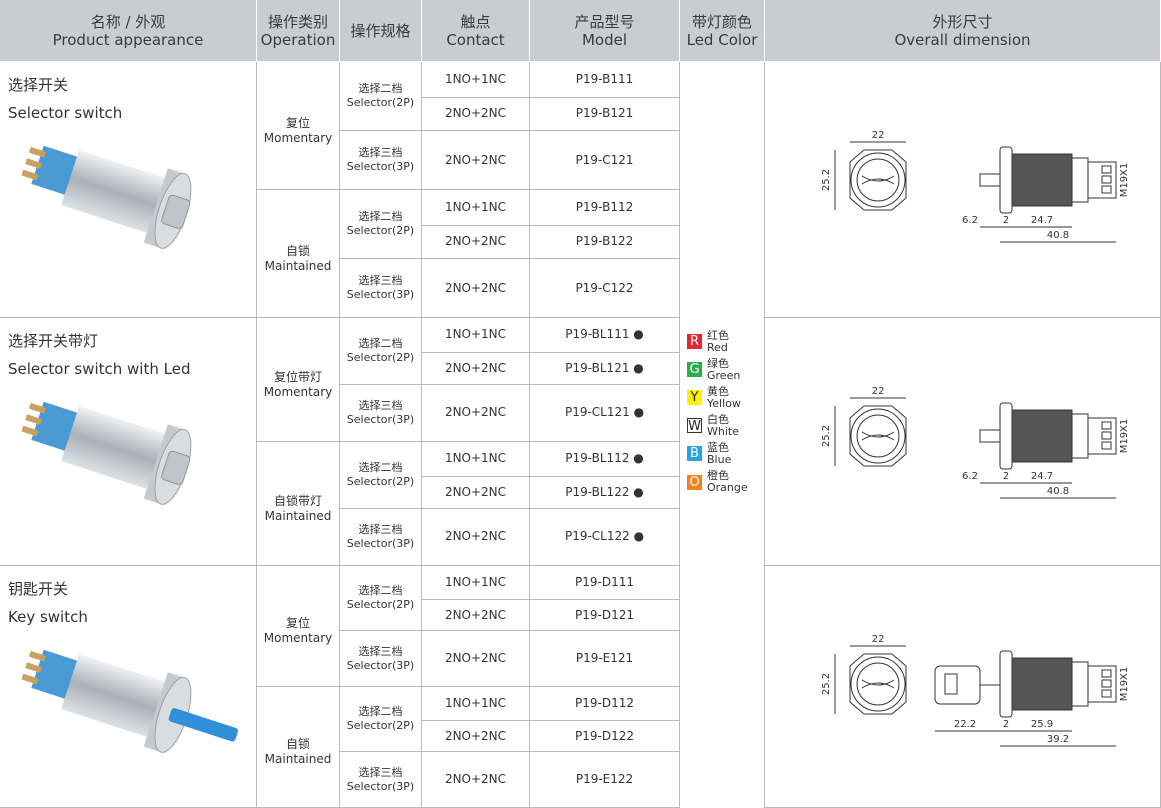 The width and height of the screenshot is (1161, 808). I want to click on model-cell: P19-BL112 ●, so click(605, 459).